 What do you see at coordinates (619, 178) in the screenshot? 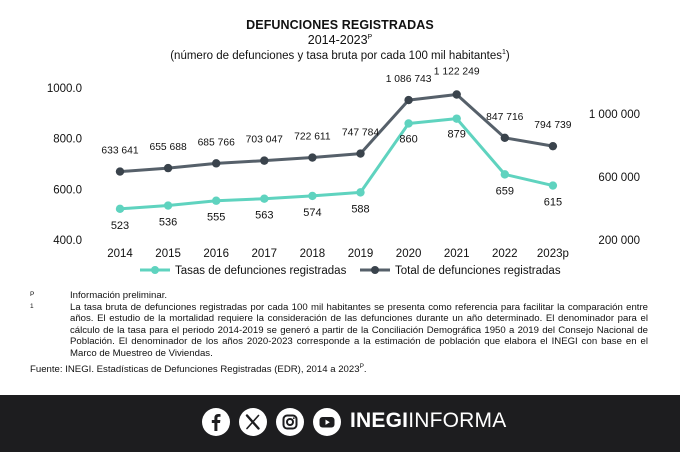
I see `y-right-tick-label: 600 000` at bounding box center [619, 178].